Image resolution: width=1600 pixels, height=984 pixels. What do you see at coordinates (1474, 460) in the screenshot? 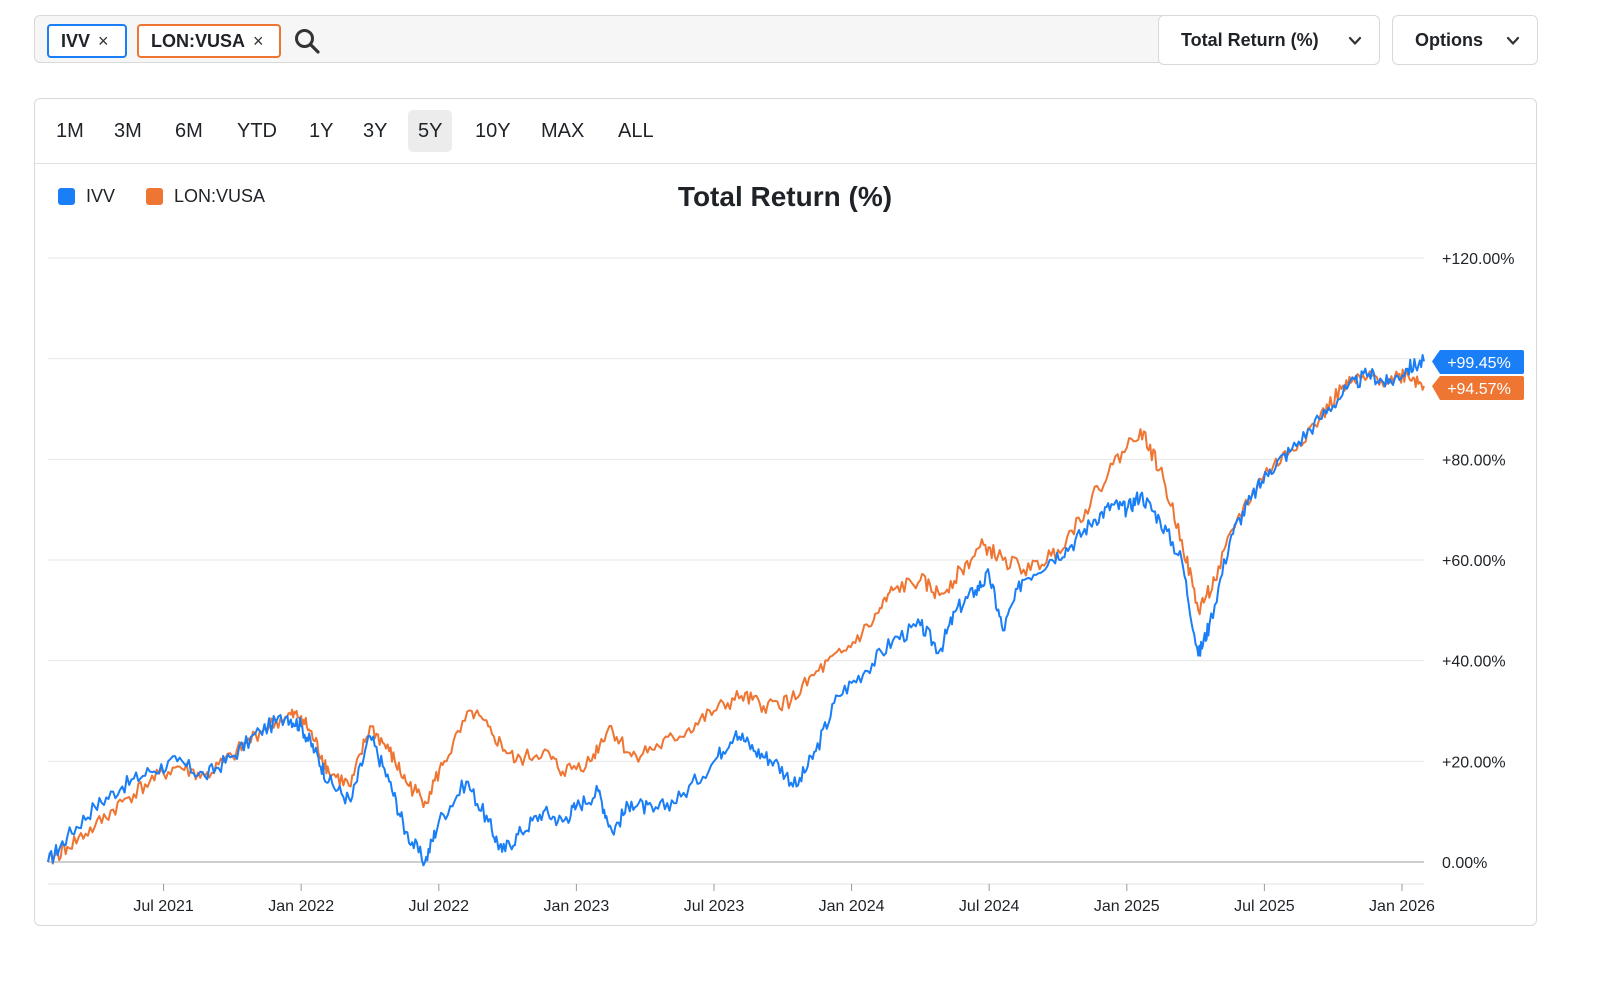
I see `y-tick-label: +80.00%` at bounding box center [1474, 460].